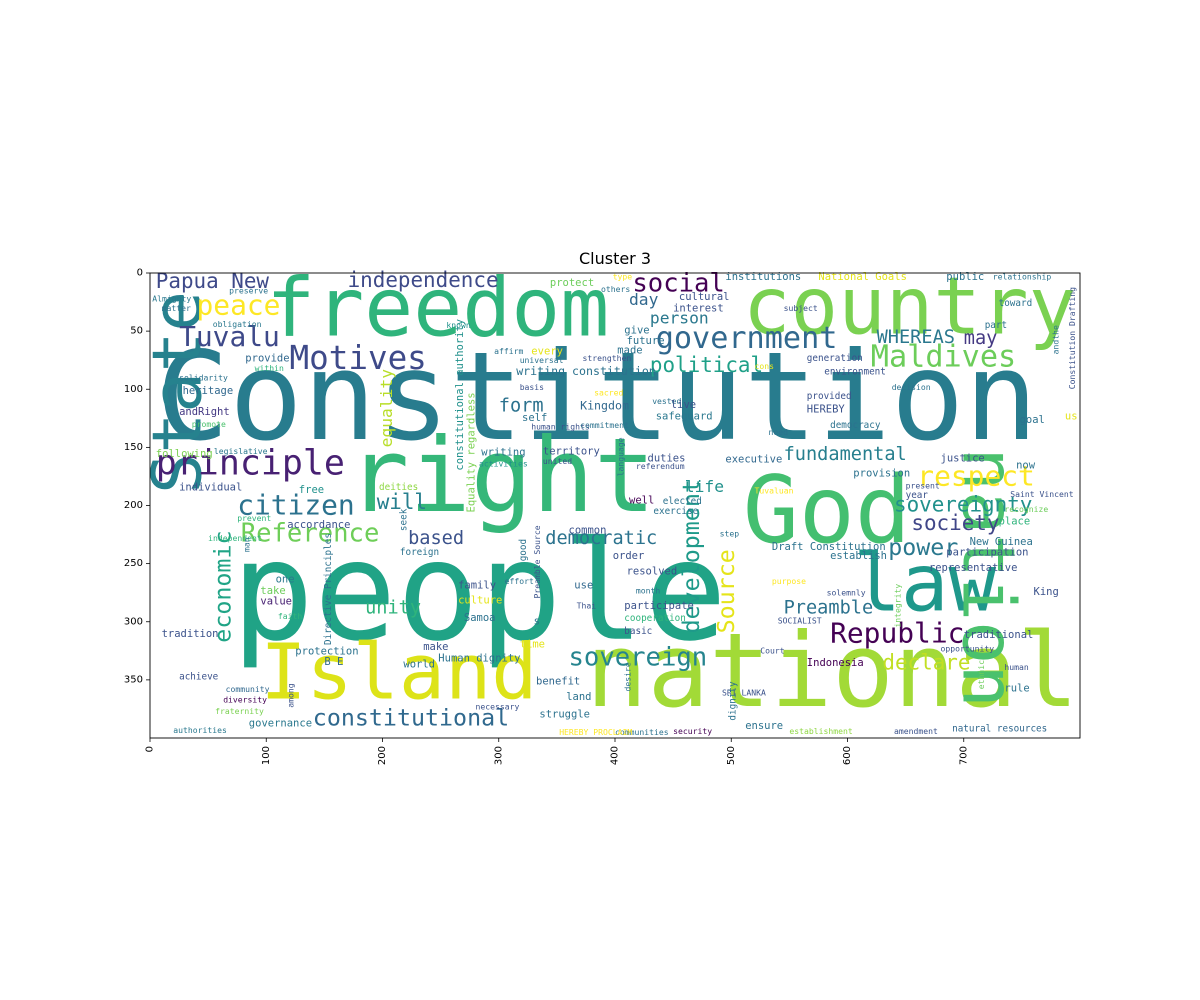 The width and height of the screenshot is (1200, 1000). Describe the element at coordinates (744, 693) in the screenshot. I see `word-165: SRI LANKA` at that location.